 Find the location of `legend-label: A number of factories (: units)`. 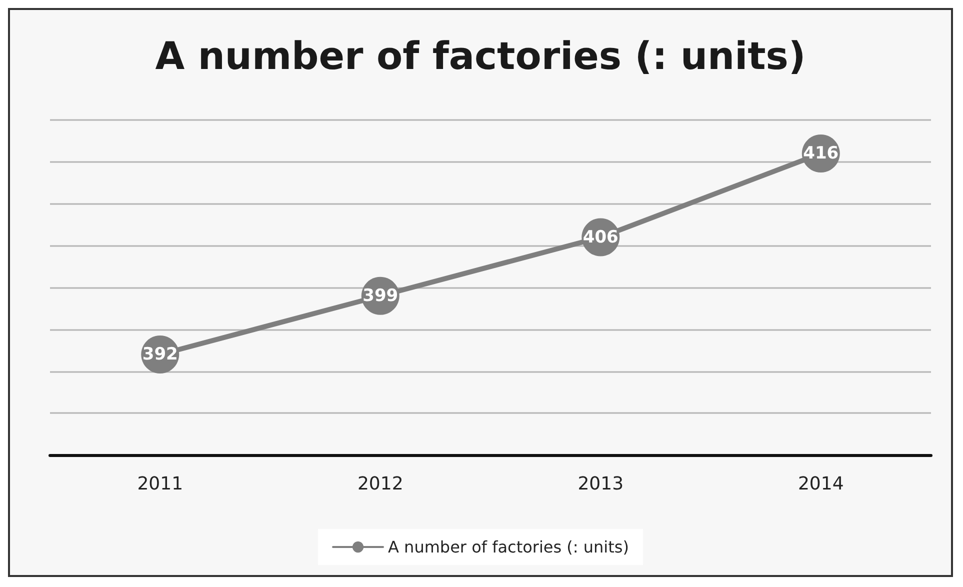

legend-label: A number of factories (: units) is located at coordinates (508, 547).